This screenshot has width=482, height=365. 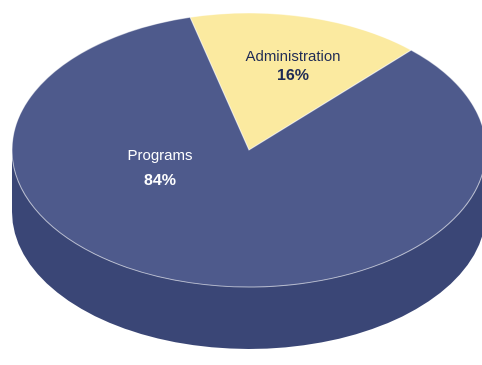 What do you see at coordinates (292, 56) in the screenshot?
I see `slice-label-administration: Administration` at bounding box center [292, 56].